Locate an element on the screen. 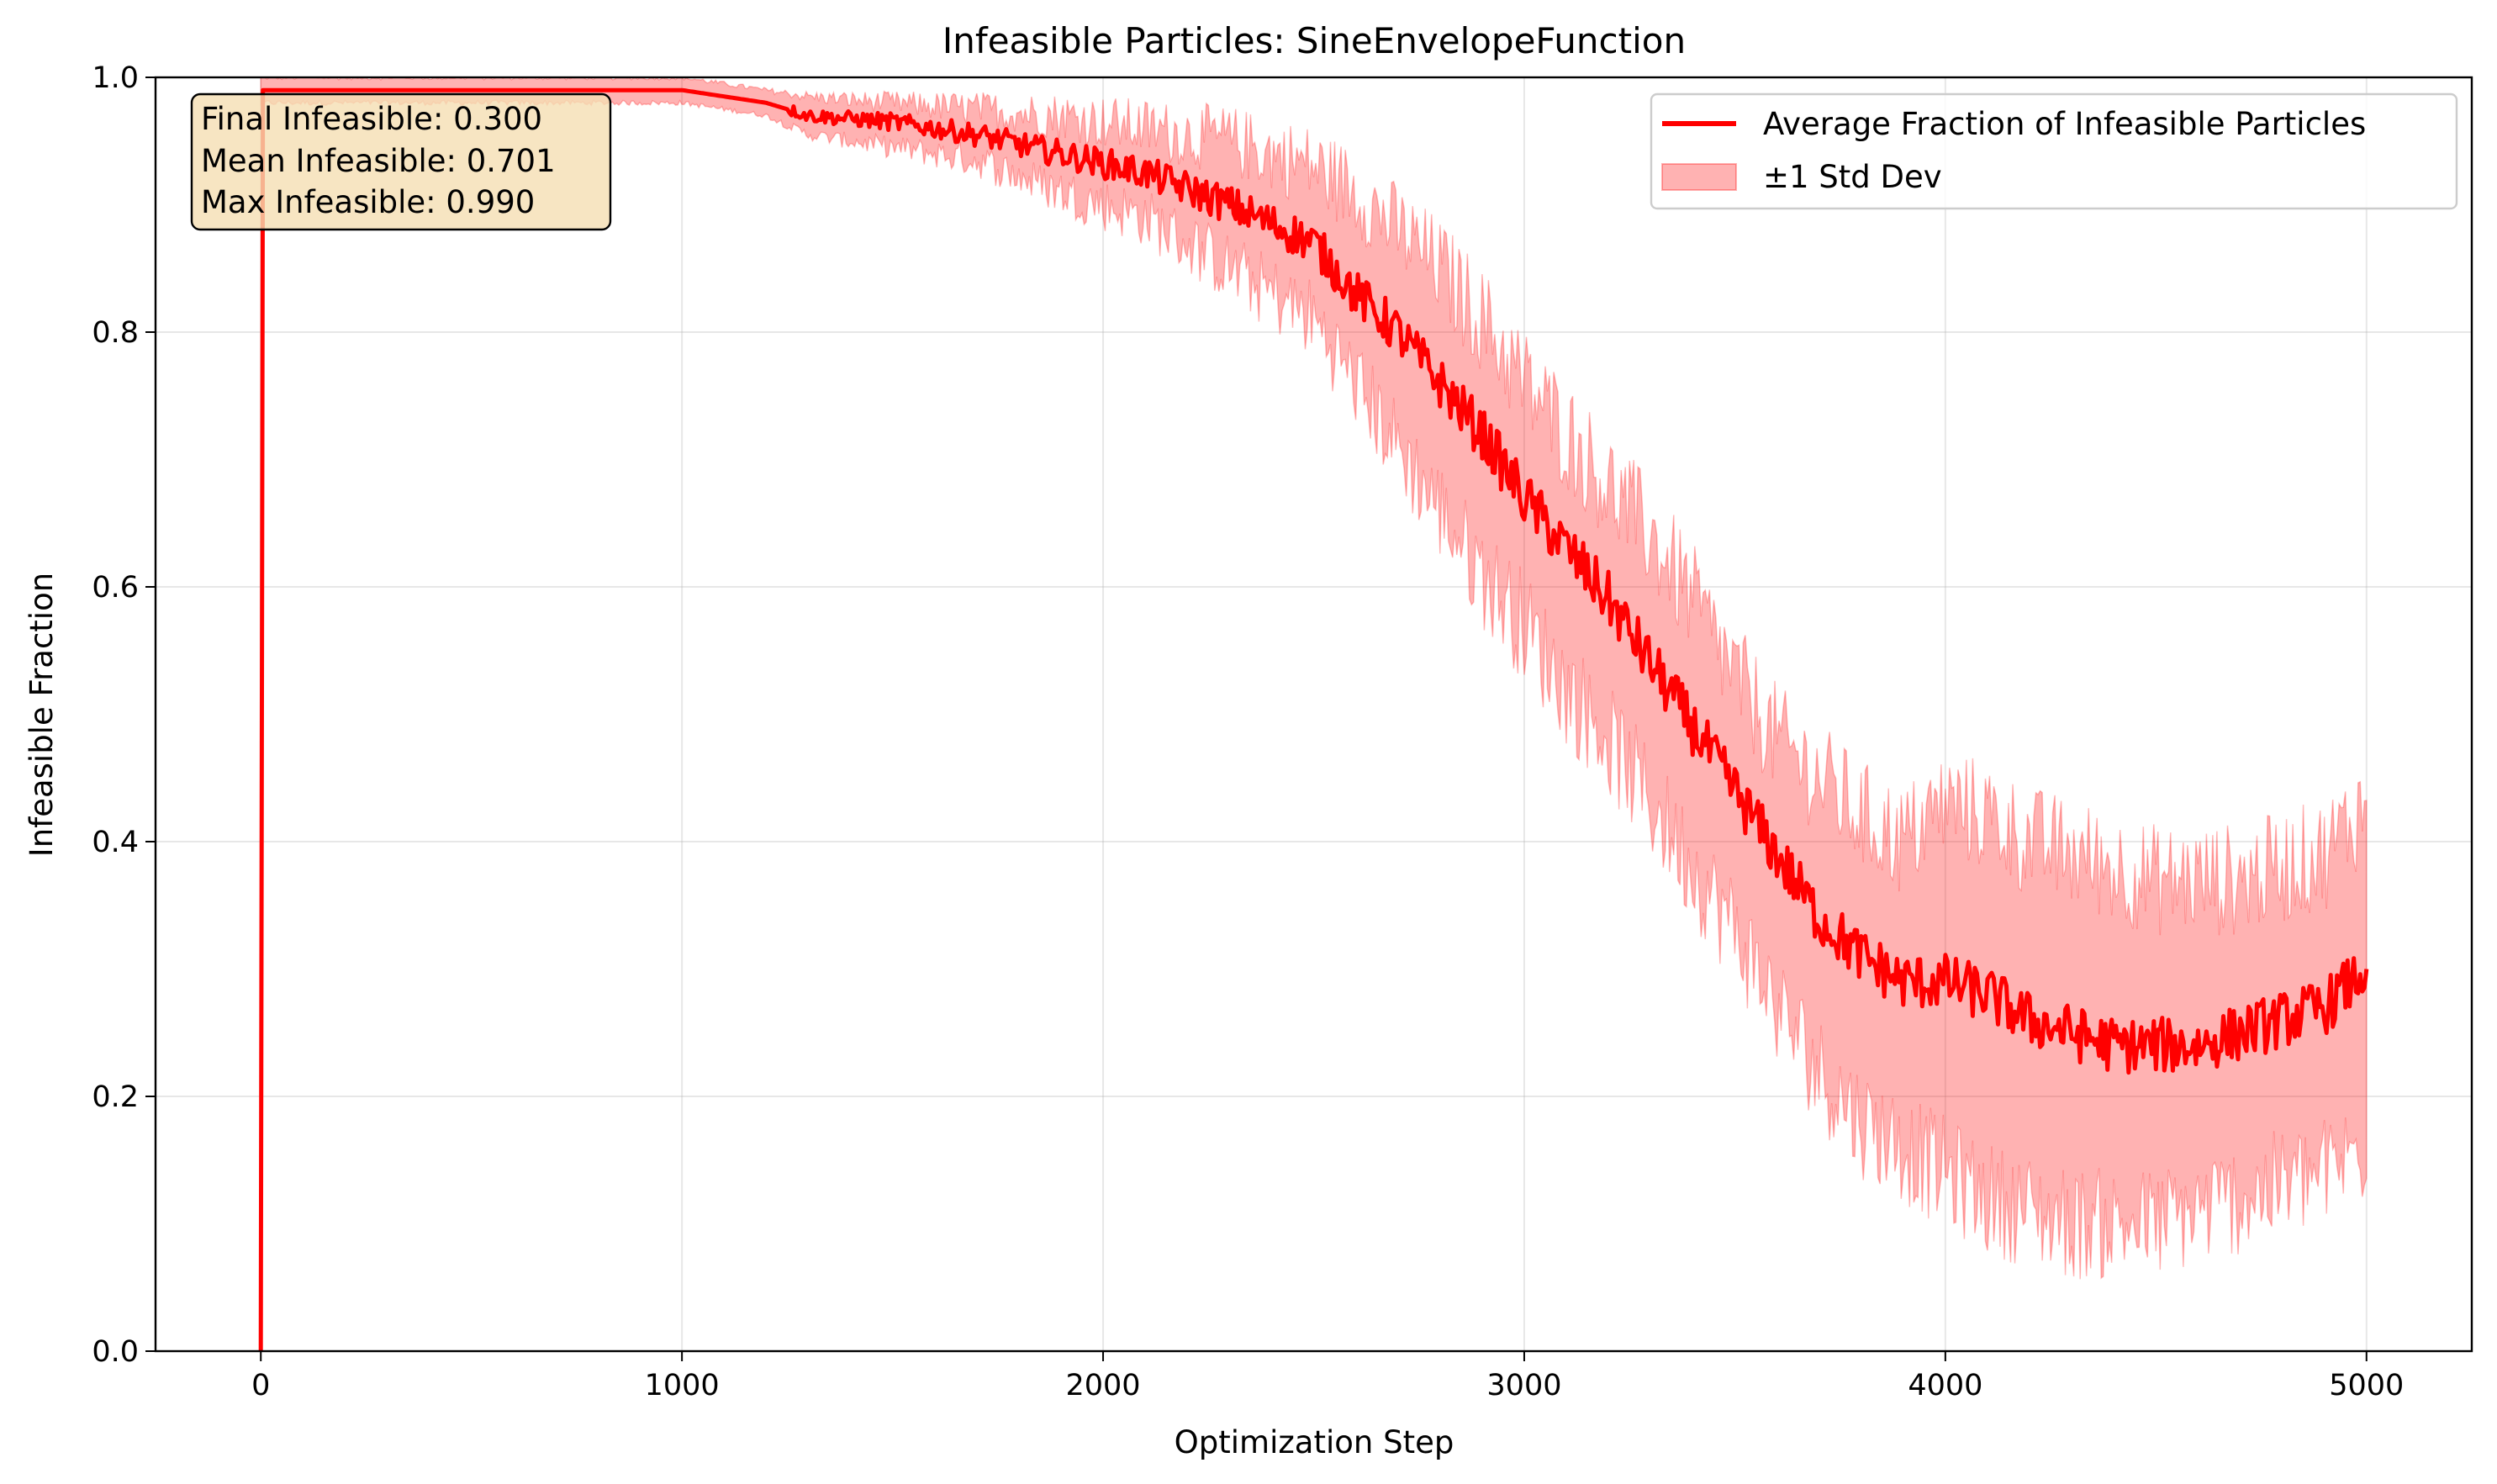 The height and width of the screenshot is (1484, 2497). mean-infeasible-text: Mean Infeasible: 0.701 is located at coordinates (378, 161).